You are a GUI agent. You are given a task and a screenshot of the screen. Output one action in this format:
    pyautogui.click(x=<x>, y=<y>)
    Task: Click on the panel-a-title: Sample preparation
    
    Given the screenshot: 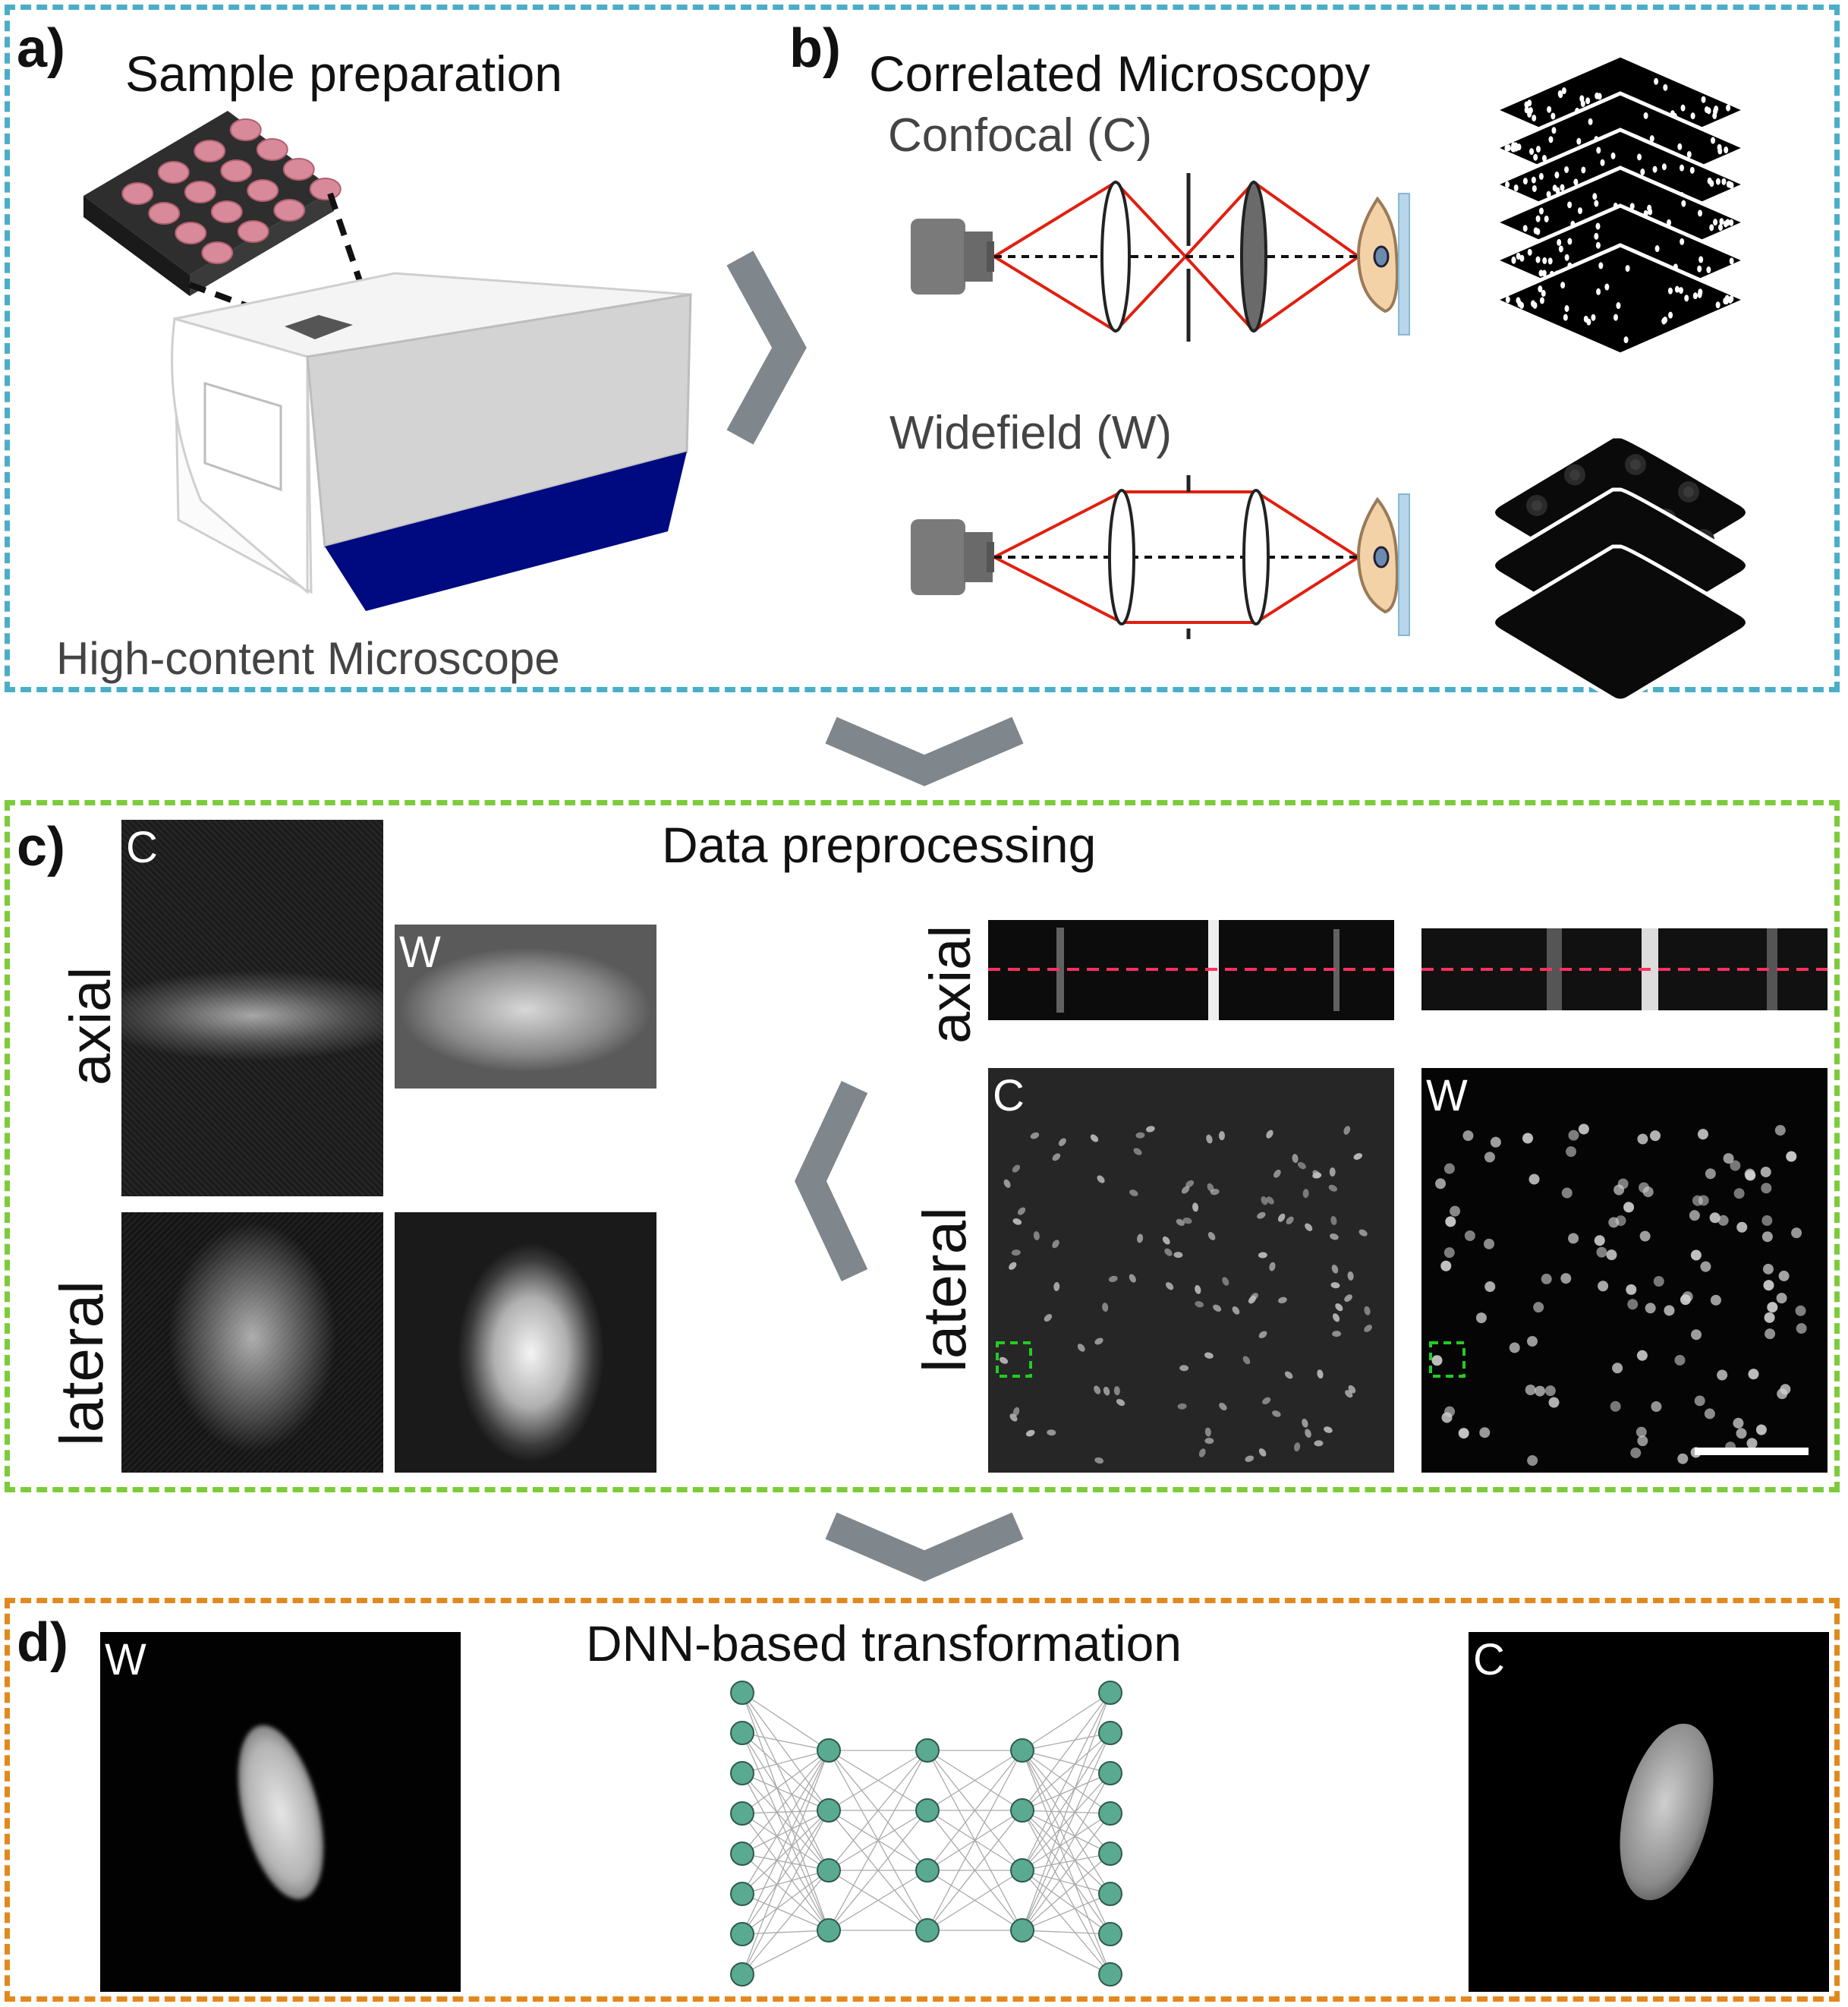 What is the action you would take?
    pyautogui.click(x=344, y=74)
    